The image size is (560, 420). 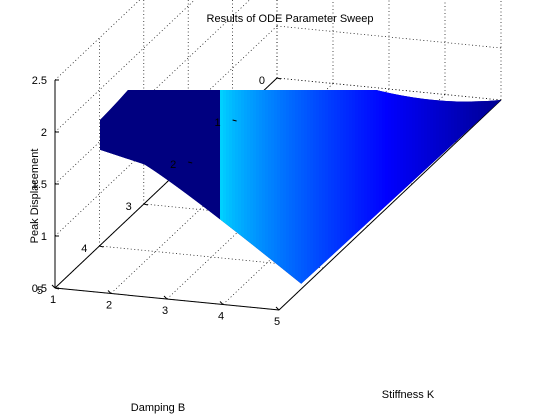 What do you see at coordinates (44, 237) in the screenshot?
I see `z-tick-label: 1` at bounding box center [44, 237].